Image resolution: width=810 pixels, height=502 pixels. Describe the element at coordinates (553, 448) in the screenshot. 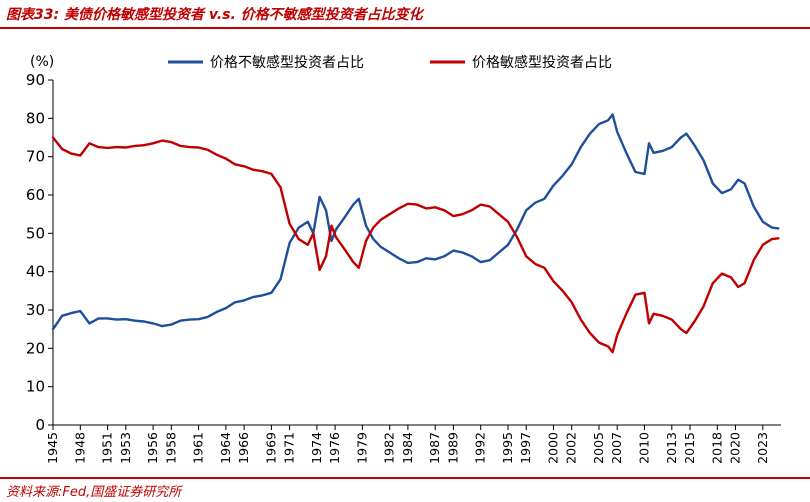

I see `x-tick-label: 2000` at that location.